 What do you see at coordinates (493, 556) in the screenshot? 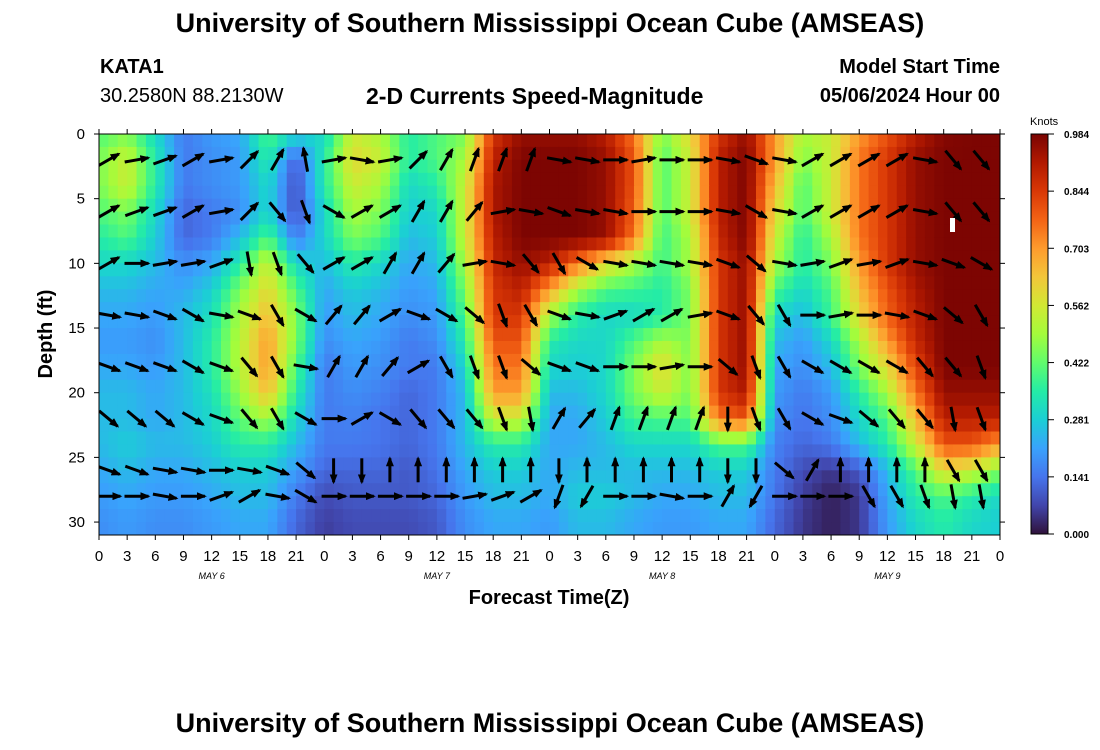
I see `x-tick-label: 18` at bounding box center [493, 556].